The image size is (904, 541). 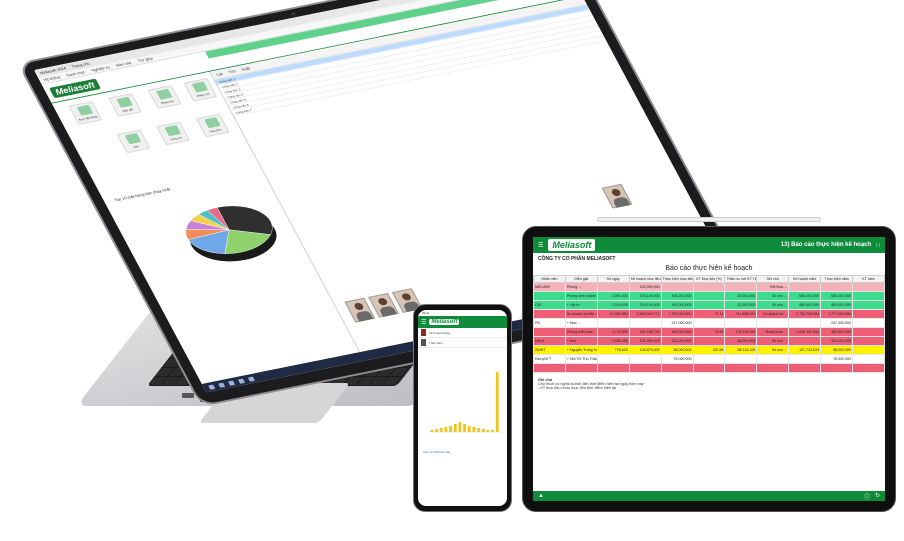 I want to click on table-cell: -58,118,106, so click(x=741, y=350).